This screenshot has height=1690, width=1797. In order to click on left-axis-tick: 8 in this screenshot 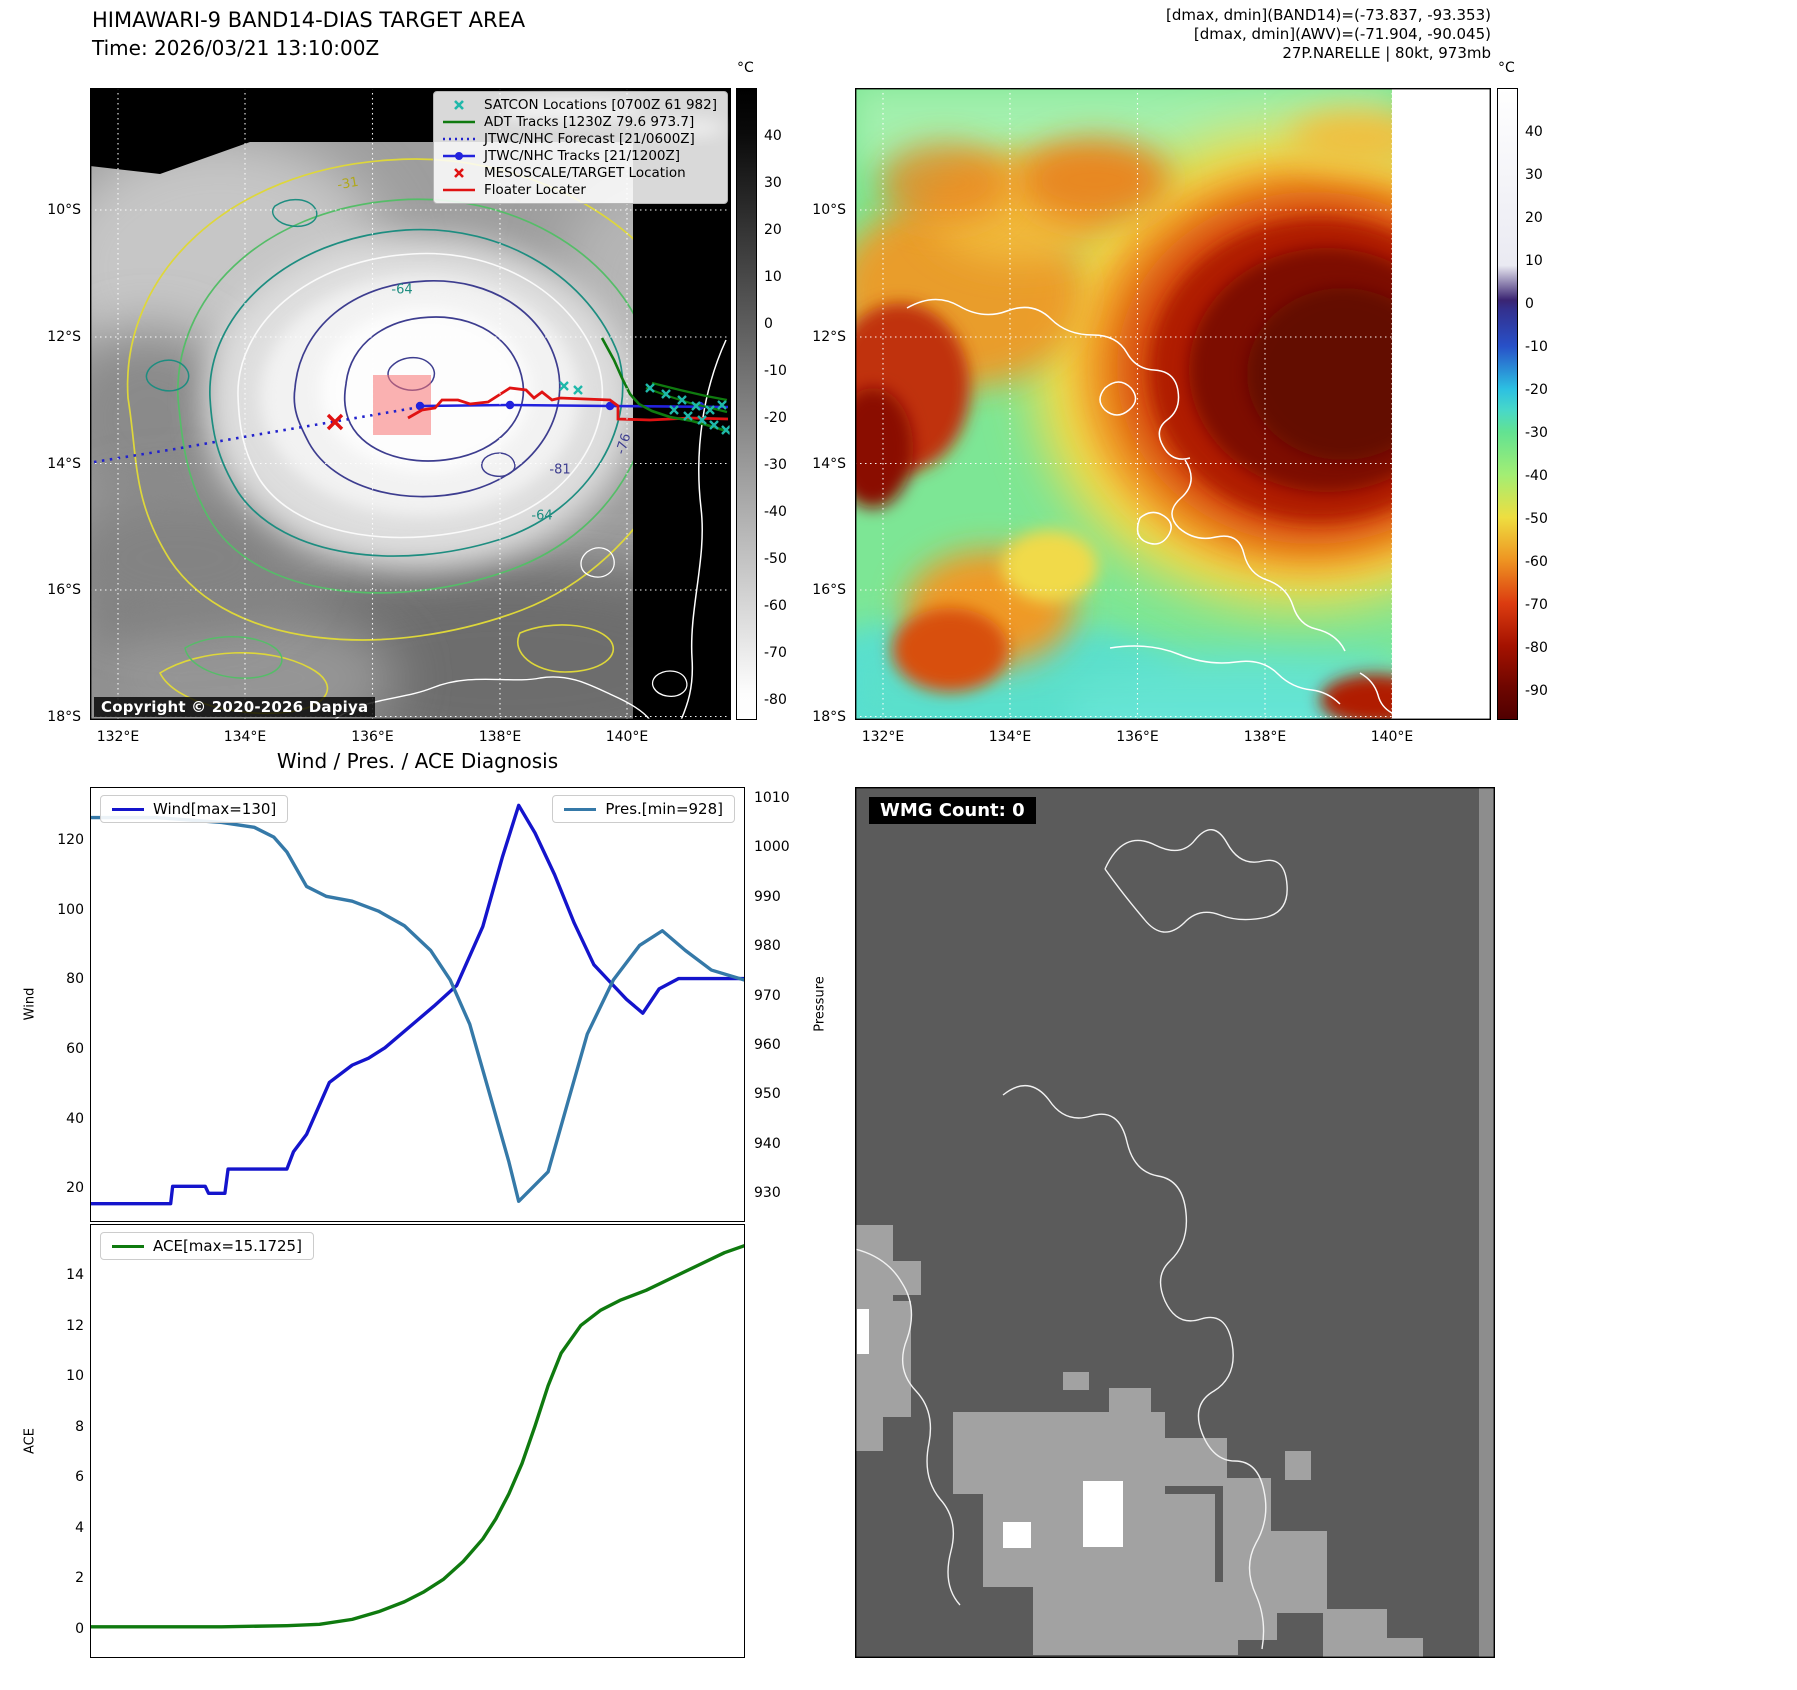, I will do `click(79, 1426)`.